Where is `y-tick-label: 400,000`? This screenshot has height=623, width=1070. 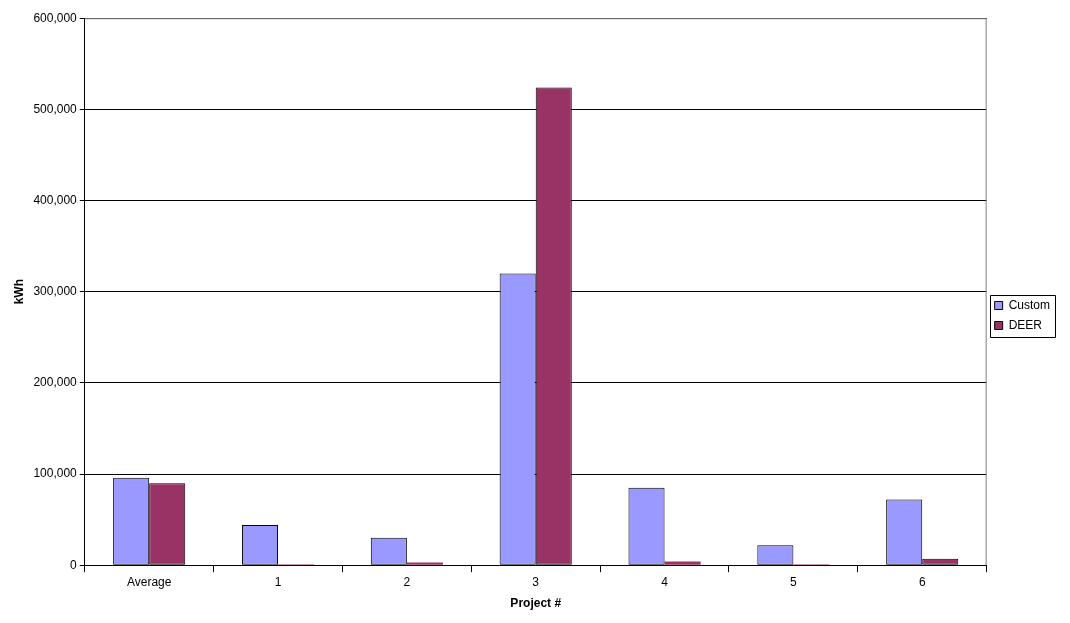
y-tick-label: 400,000 is located at coordinates (55, 199).